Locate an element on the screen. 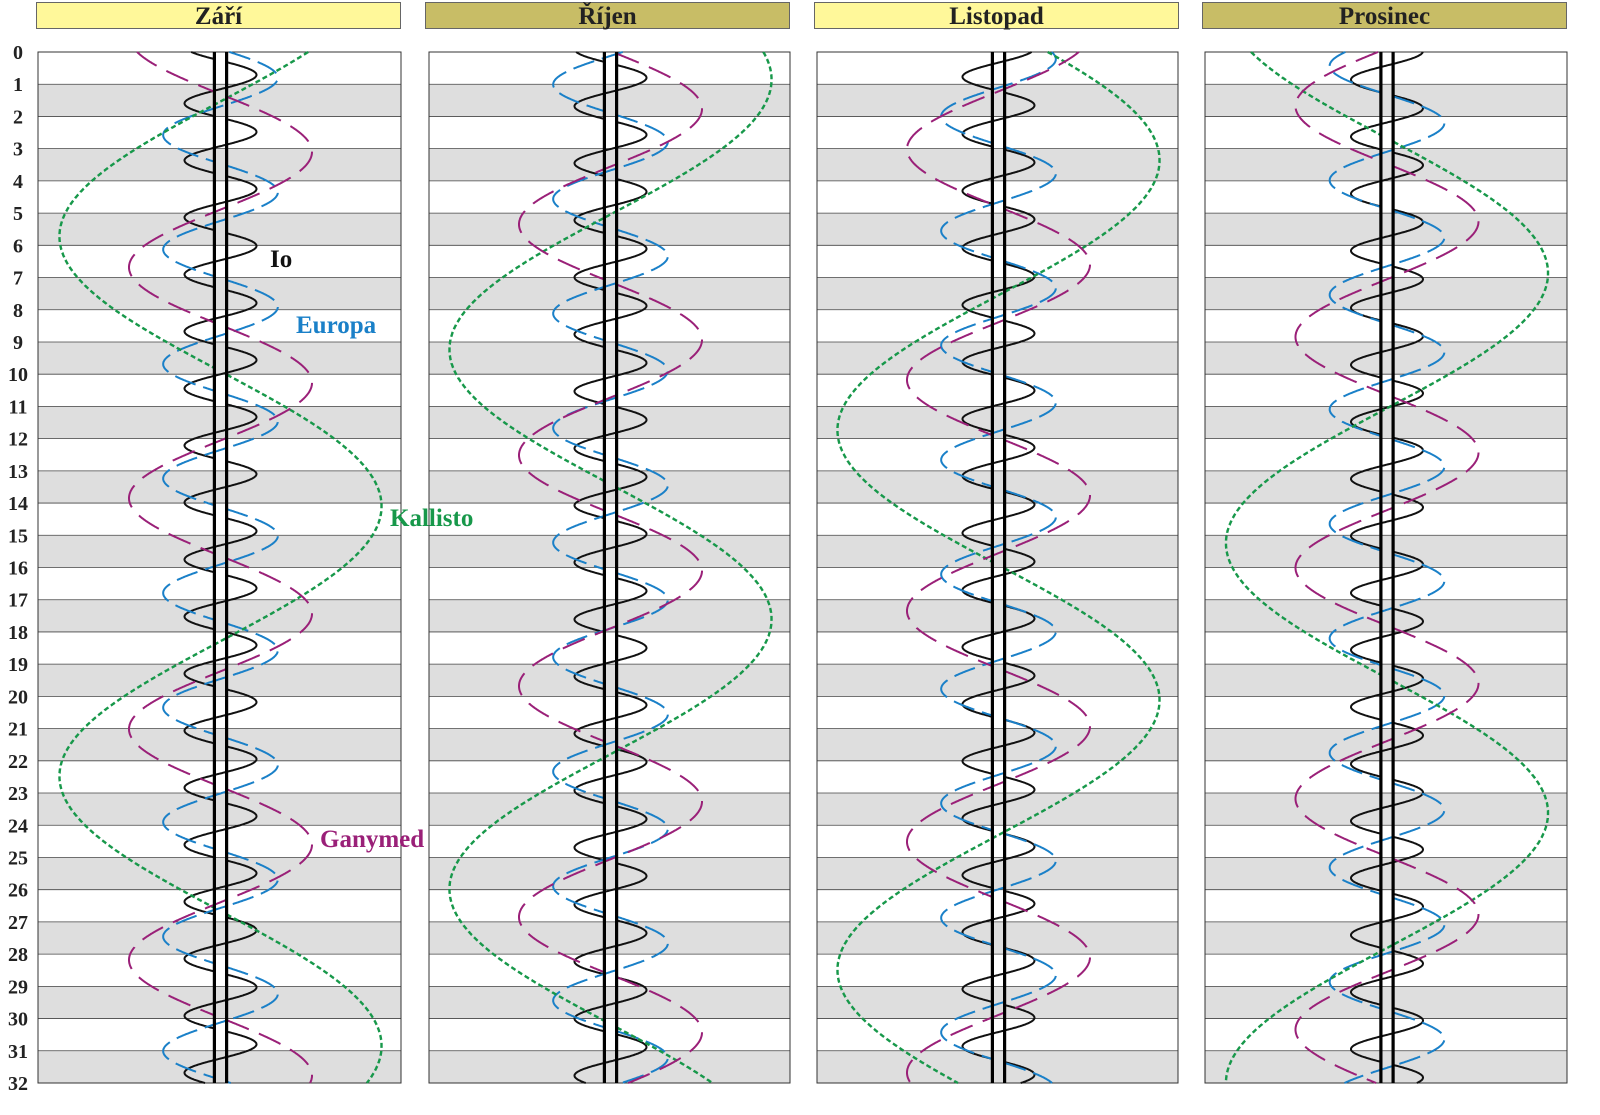 Image resolution: width=1600 pixels, height=1115 pixels. y-tick-label: 0 is located at coordinates (18, 53).